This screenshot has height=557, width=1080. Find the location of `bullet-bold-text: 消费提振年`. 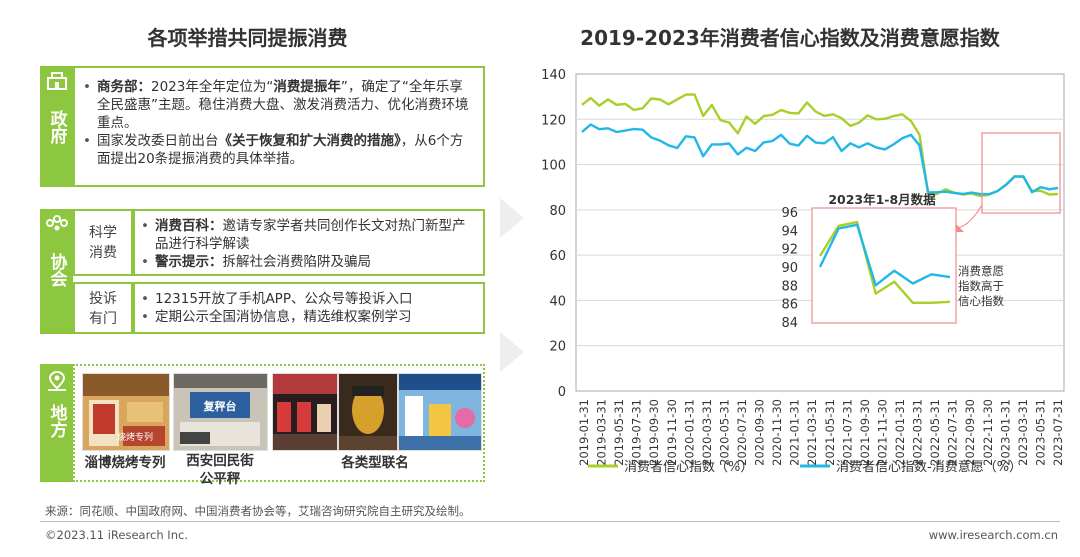

bullet-bold-text: 消费提振年 is located at coordinates (307, 87).